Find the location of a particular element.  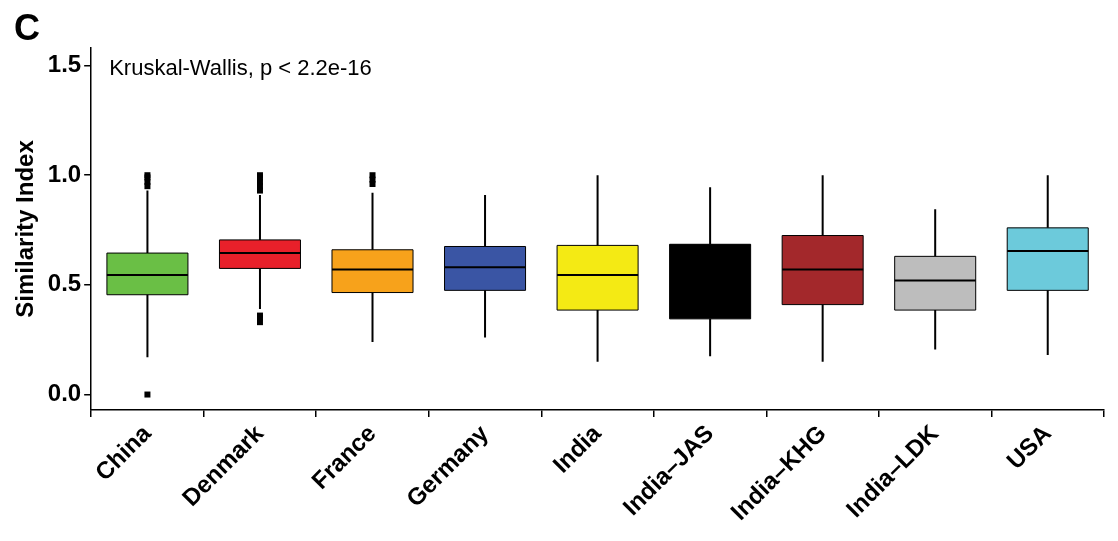

y-axis-title: Similarity Index is located at coordinates (25, 228).